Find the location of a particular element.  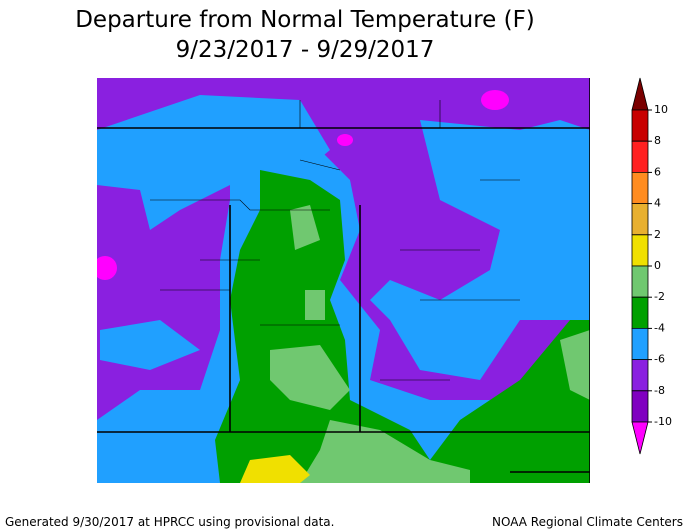

map-title: Departure from Normal Temperature (F) is located at coordinates (305, 20).